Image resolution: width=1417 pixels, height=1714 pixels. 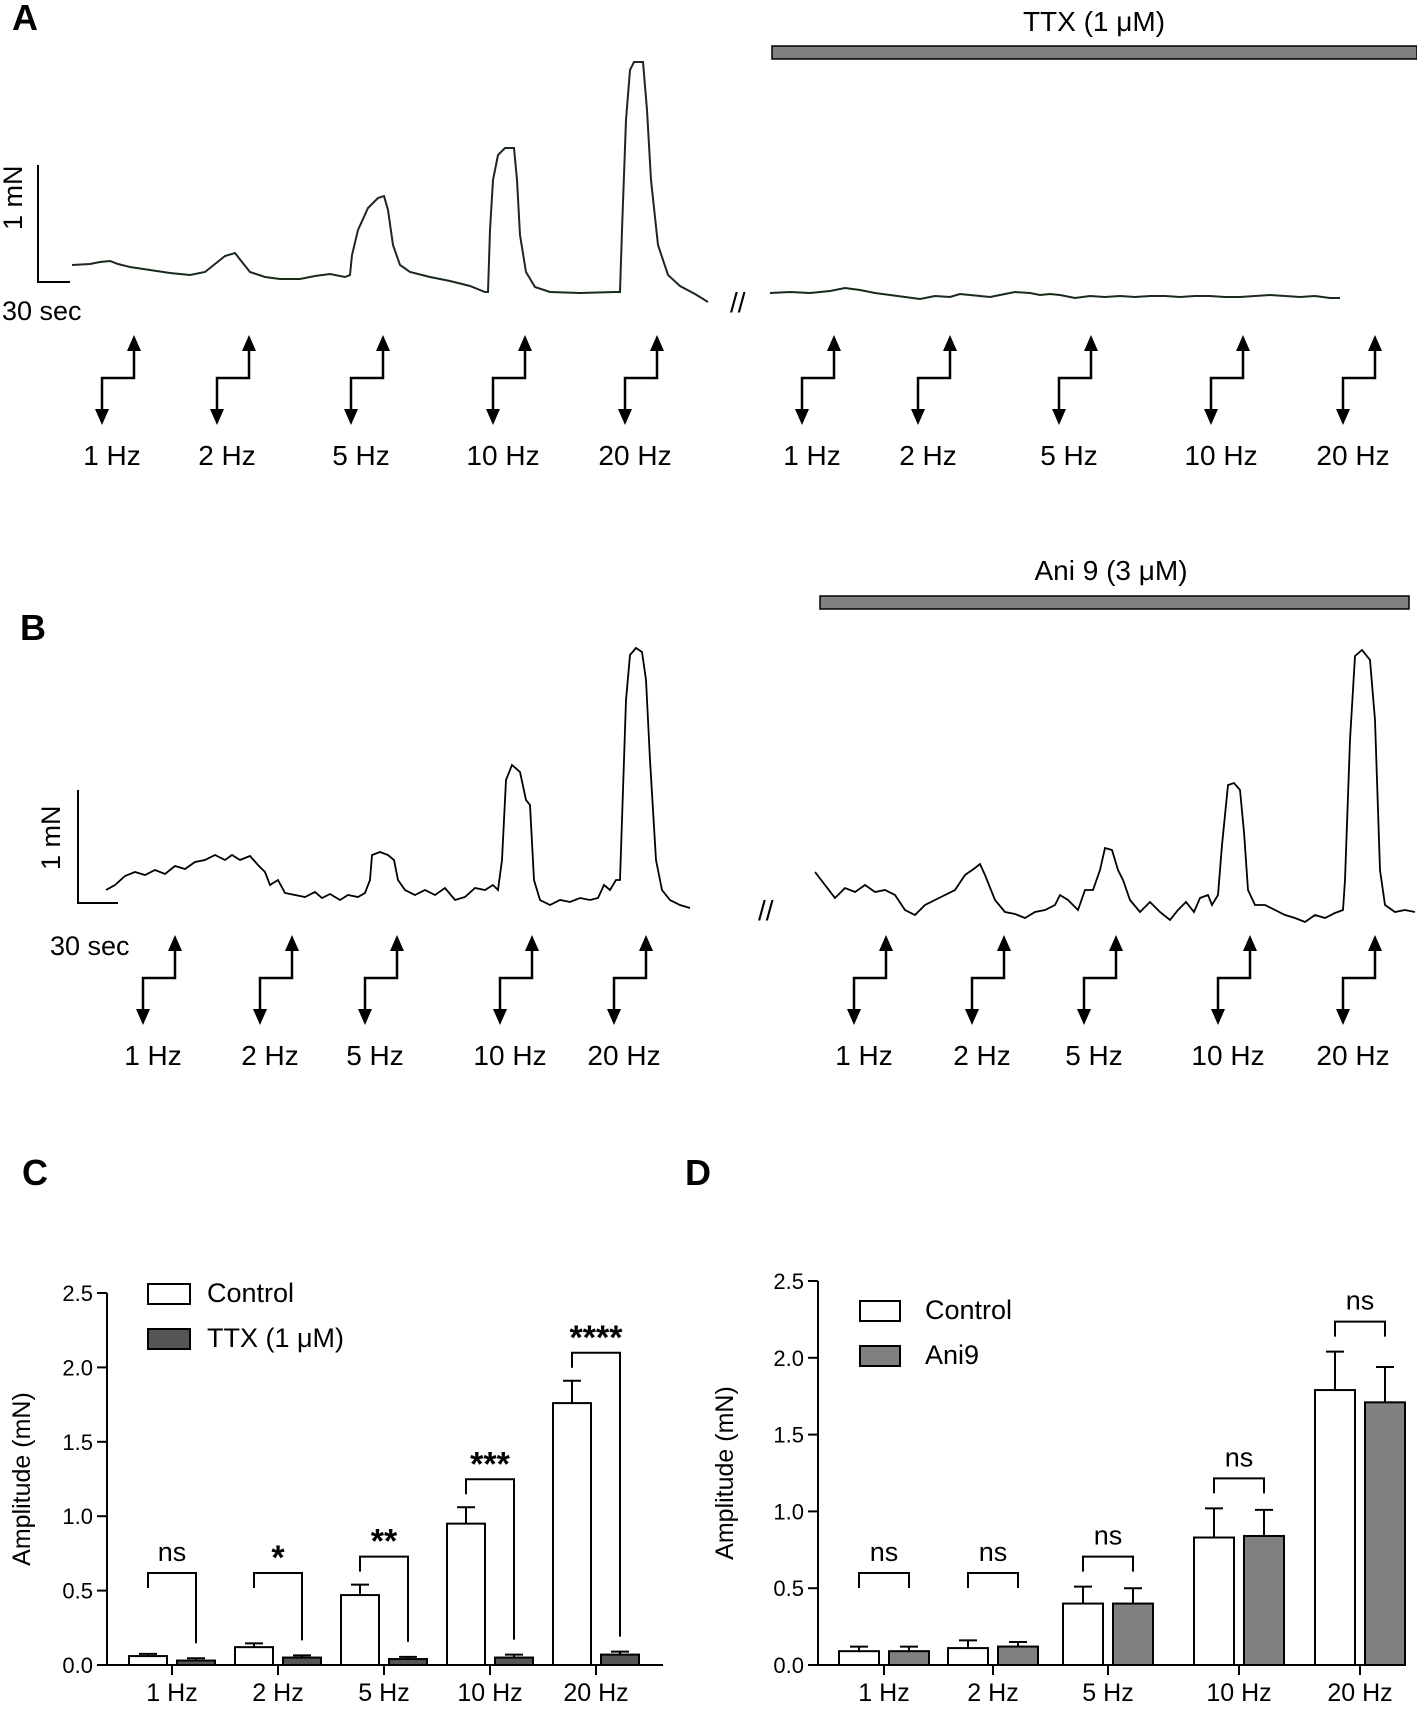 I want to click on scale-y-label-b: 1 mN, so click(x=51, y=837).